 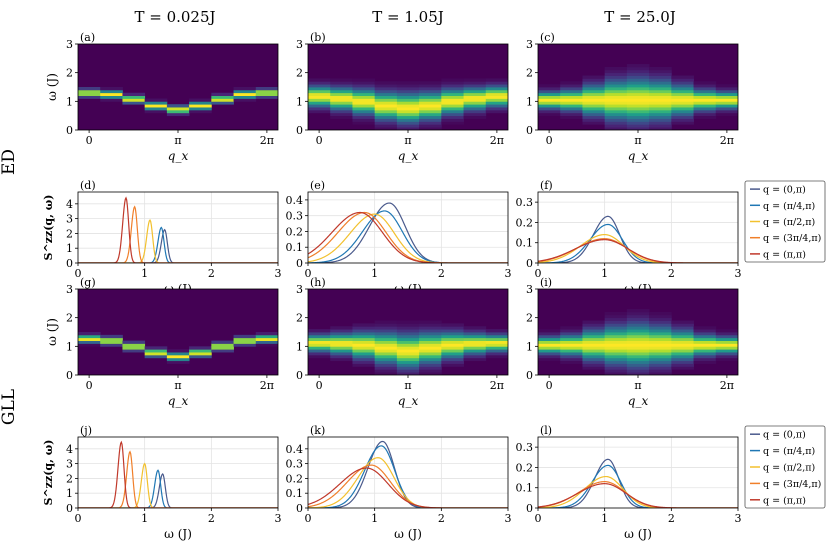 What do you see at coordinates (637, 140) in the screenshot?
I see `x-tick-label: π` at bounding box center [637, 140].